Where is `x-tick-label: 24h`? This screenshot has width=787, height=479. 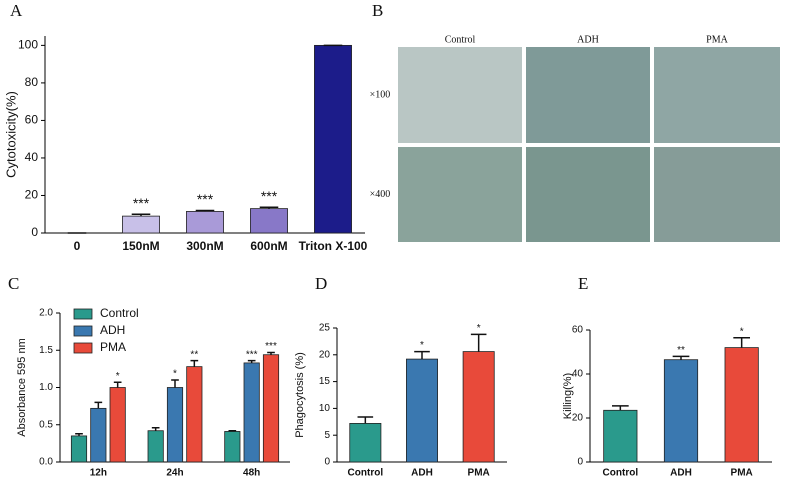 x-tick-label: 24h is located at coordinates (174, 473).